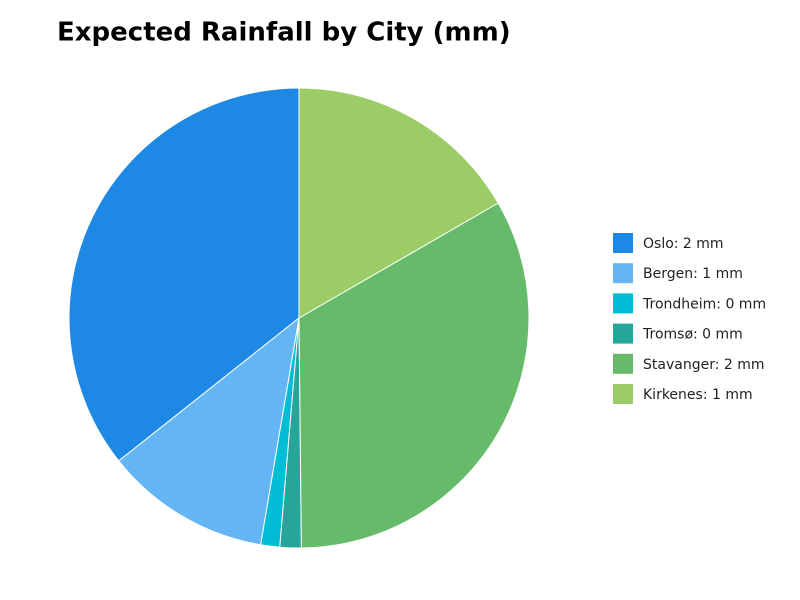 The height and width of the screenshot is (600, 800). What do you see at coordinates (284, 33) in the screenshot?
I see `chart-title: Expected Rainfall by City (mm)` at bounding box center [284, 33].